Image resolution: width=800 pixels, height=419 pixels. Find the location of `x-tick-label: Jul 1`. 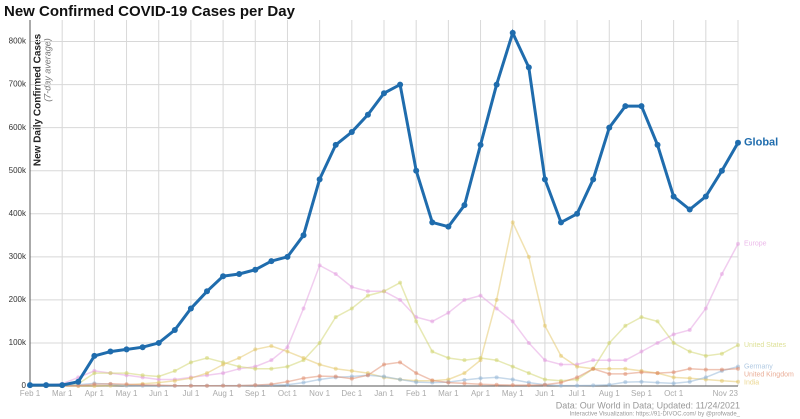

x-tick-label: Jul 1 is located at coordinates (577, 393).